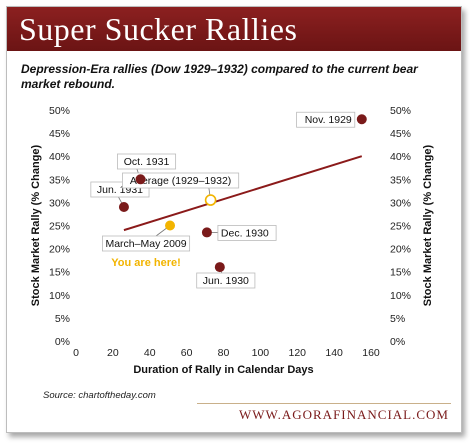 The height and width of the screenshot is (443, 470). Describe the element at coordinates (113, 353) in the screenshot. I see `x-tick-label: 20` at that location.